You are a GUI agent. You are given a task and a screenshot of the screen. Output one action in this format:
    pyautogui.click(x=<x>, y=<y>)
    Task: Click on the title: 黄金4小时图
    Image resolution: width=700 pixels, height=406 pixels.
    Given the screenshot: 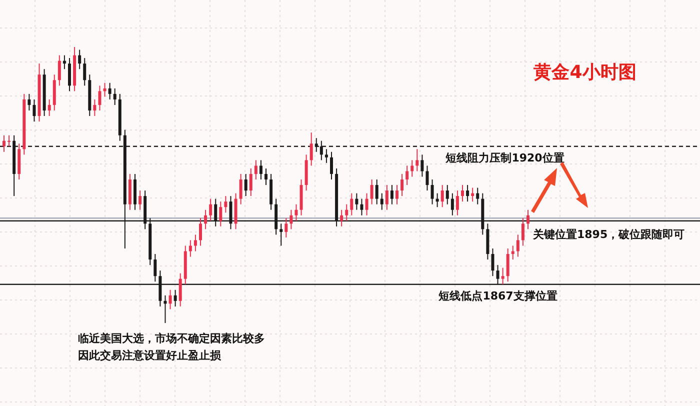 What is the action you would take?
    pyautogui.click(x=585, y=72)
    